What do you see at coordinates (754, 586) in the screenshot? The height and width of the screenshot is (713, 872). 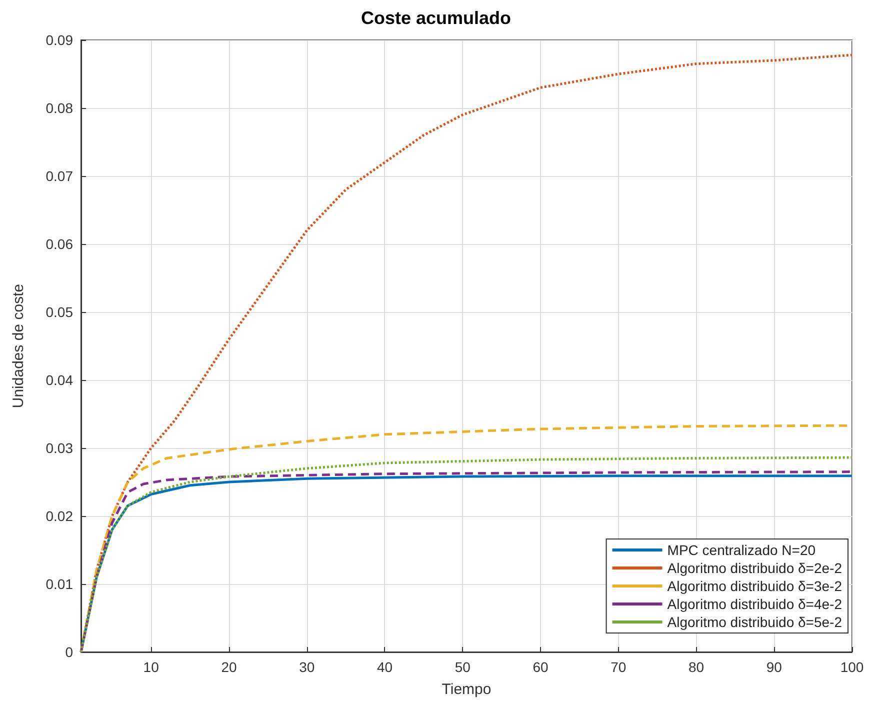 I see `legend-label: Algoritmo distribuido δ=3e-2` at bounding box center [754, 586].